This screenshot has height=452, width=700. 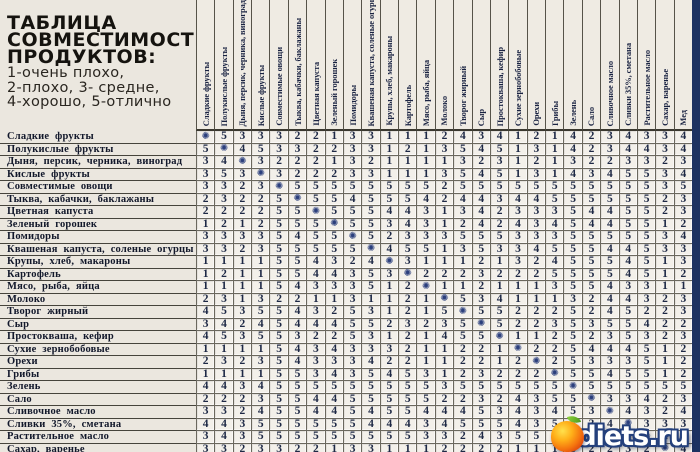 What do you see at coordinates (536, 361) in the screenshot?
I see `star-icon: ✺` at bounding box center [536, 361].